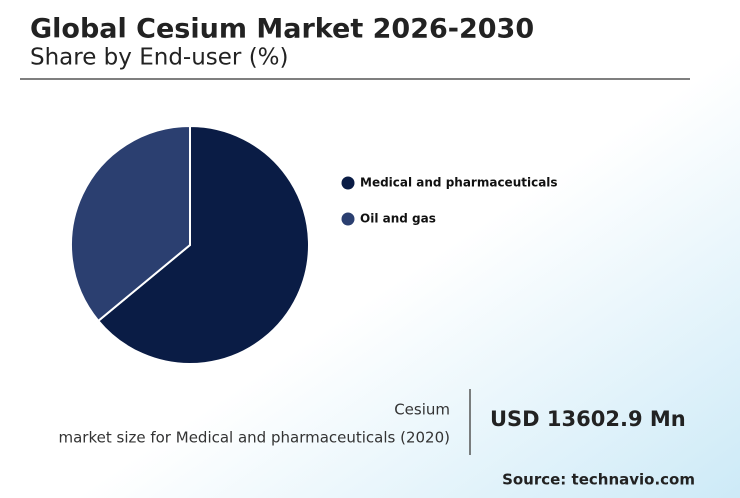 This screenshot has height=498, width=740. What do you see at coordinates (159, 58) in the screenshot?
I see `chart-subtitle: Share by End-user (%)` at bounding box center [159, 58].